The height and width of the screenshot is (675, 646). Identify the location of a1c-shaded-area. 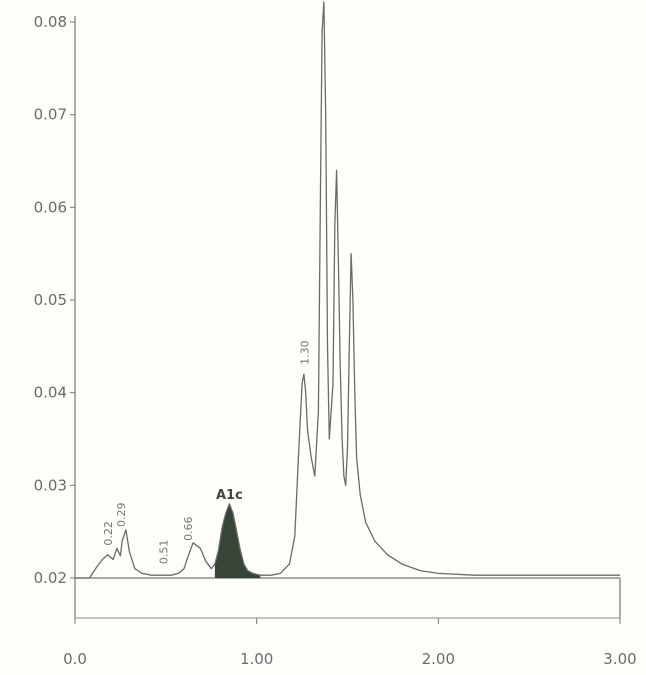
(237, 540).